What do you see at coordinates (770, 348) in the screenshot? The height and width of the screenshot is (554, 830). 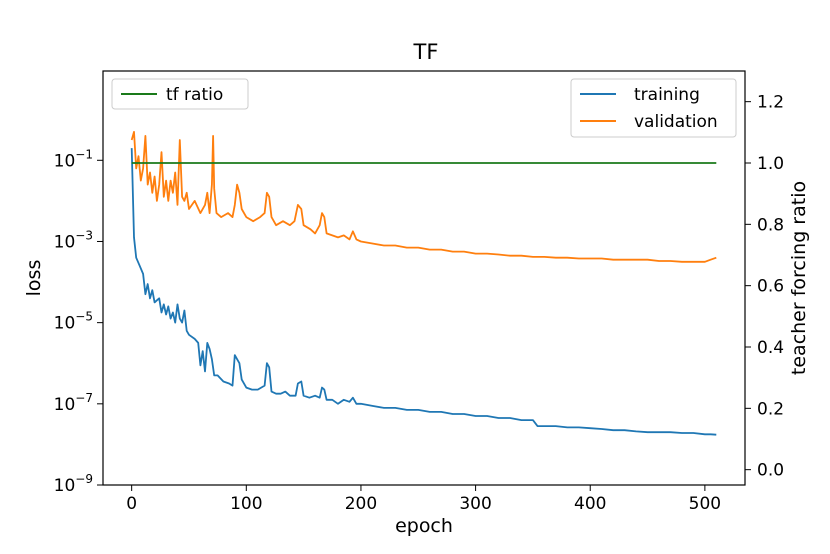 I see `y2-tick-label: 0.4` at bounding box center [770, 348].